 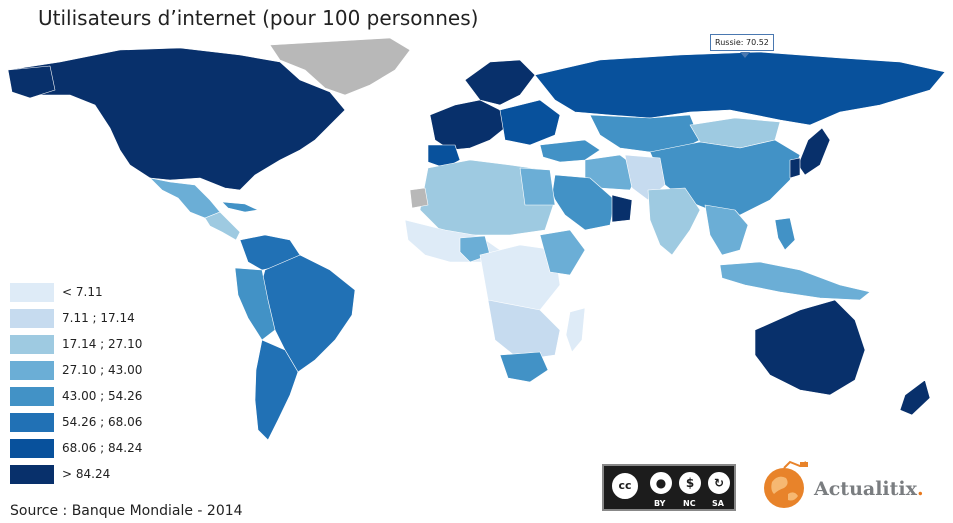 I want to click on region-south-africa, so click(x=524, y=367).